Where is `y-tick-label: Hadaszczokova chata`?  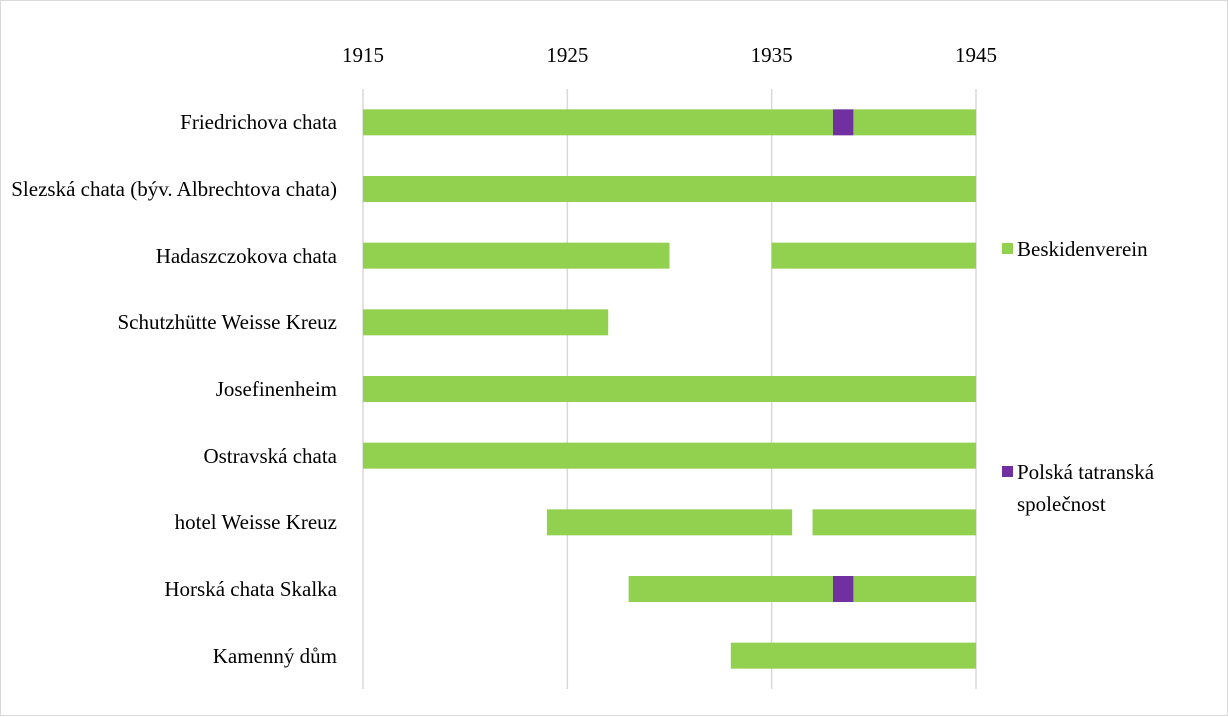
y-tick-label: Hadaszczokova chata is located at coordinates (246, 255).